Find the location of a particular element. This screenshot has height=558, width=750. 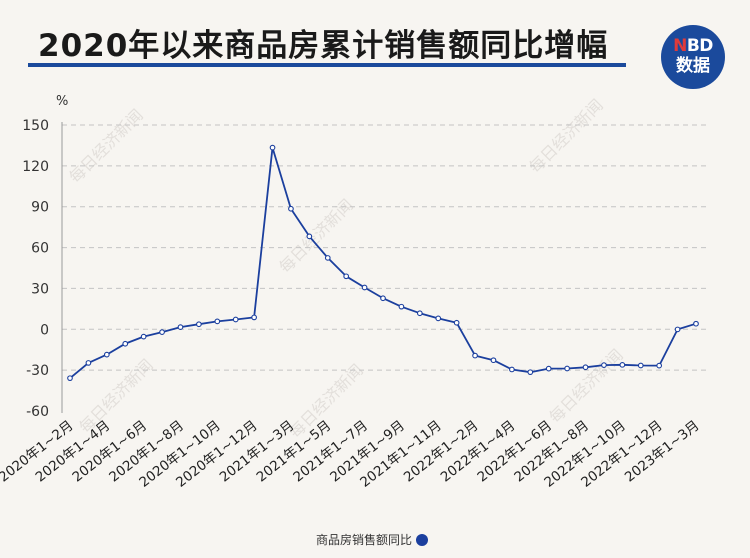

y-tick-label: 60 is located at coordinates (40, 249).